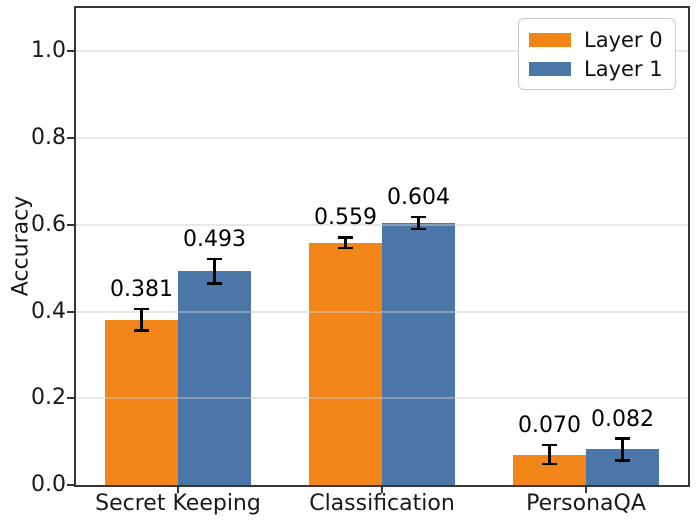 The image size is (697, 522). Describe the element at coordinates (141, 289) in the screenshot. I see `bar-value-label-layer-0-secret-keeping: 0.381` at that location.